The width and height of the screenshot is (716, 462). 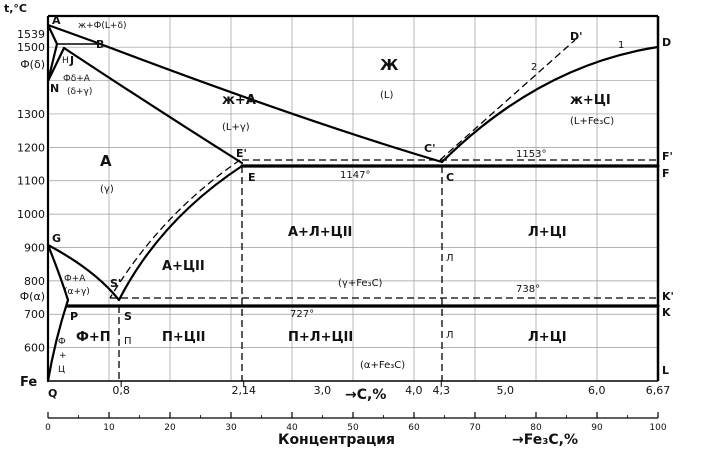 I want to click on region-vertical-P: П, so click(x=128, y=341).